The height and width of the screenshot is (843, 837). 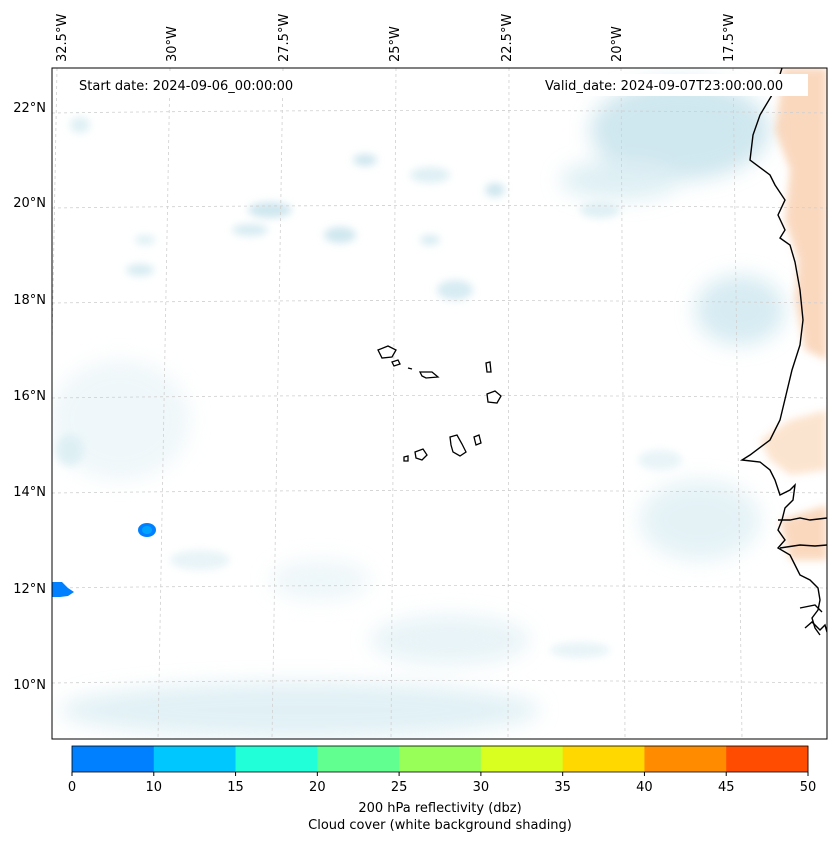 I want to click on island-santo-antao, so click(x=387, y=352).